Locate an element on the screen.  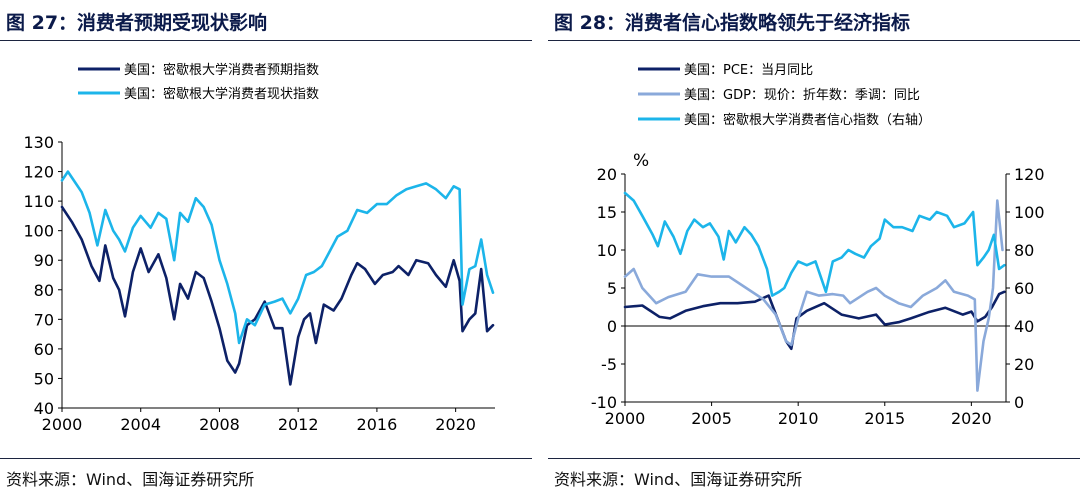
y-tick-label: 130 is located at coordinates (38, 142).